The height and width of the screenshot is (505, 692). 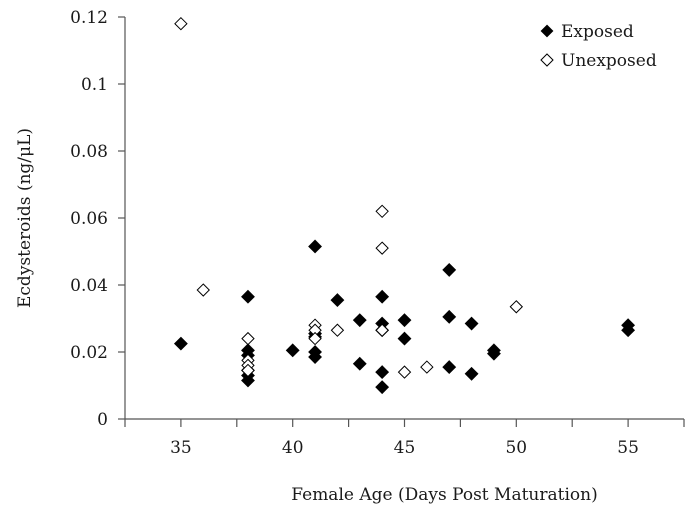 I want to click on y-tick-label: 0.12, so click(x=89, y=18).